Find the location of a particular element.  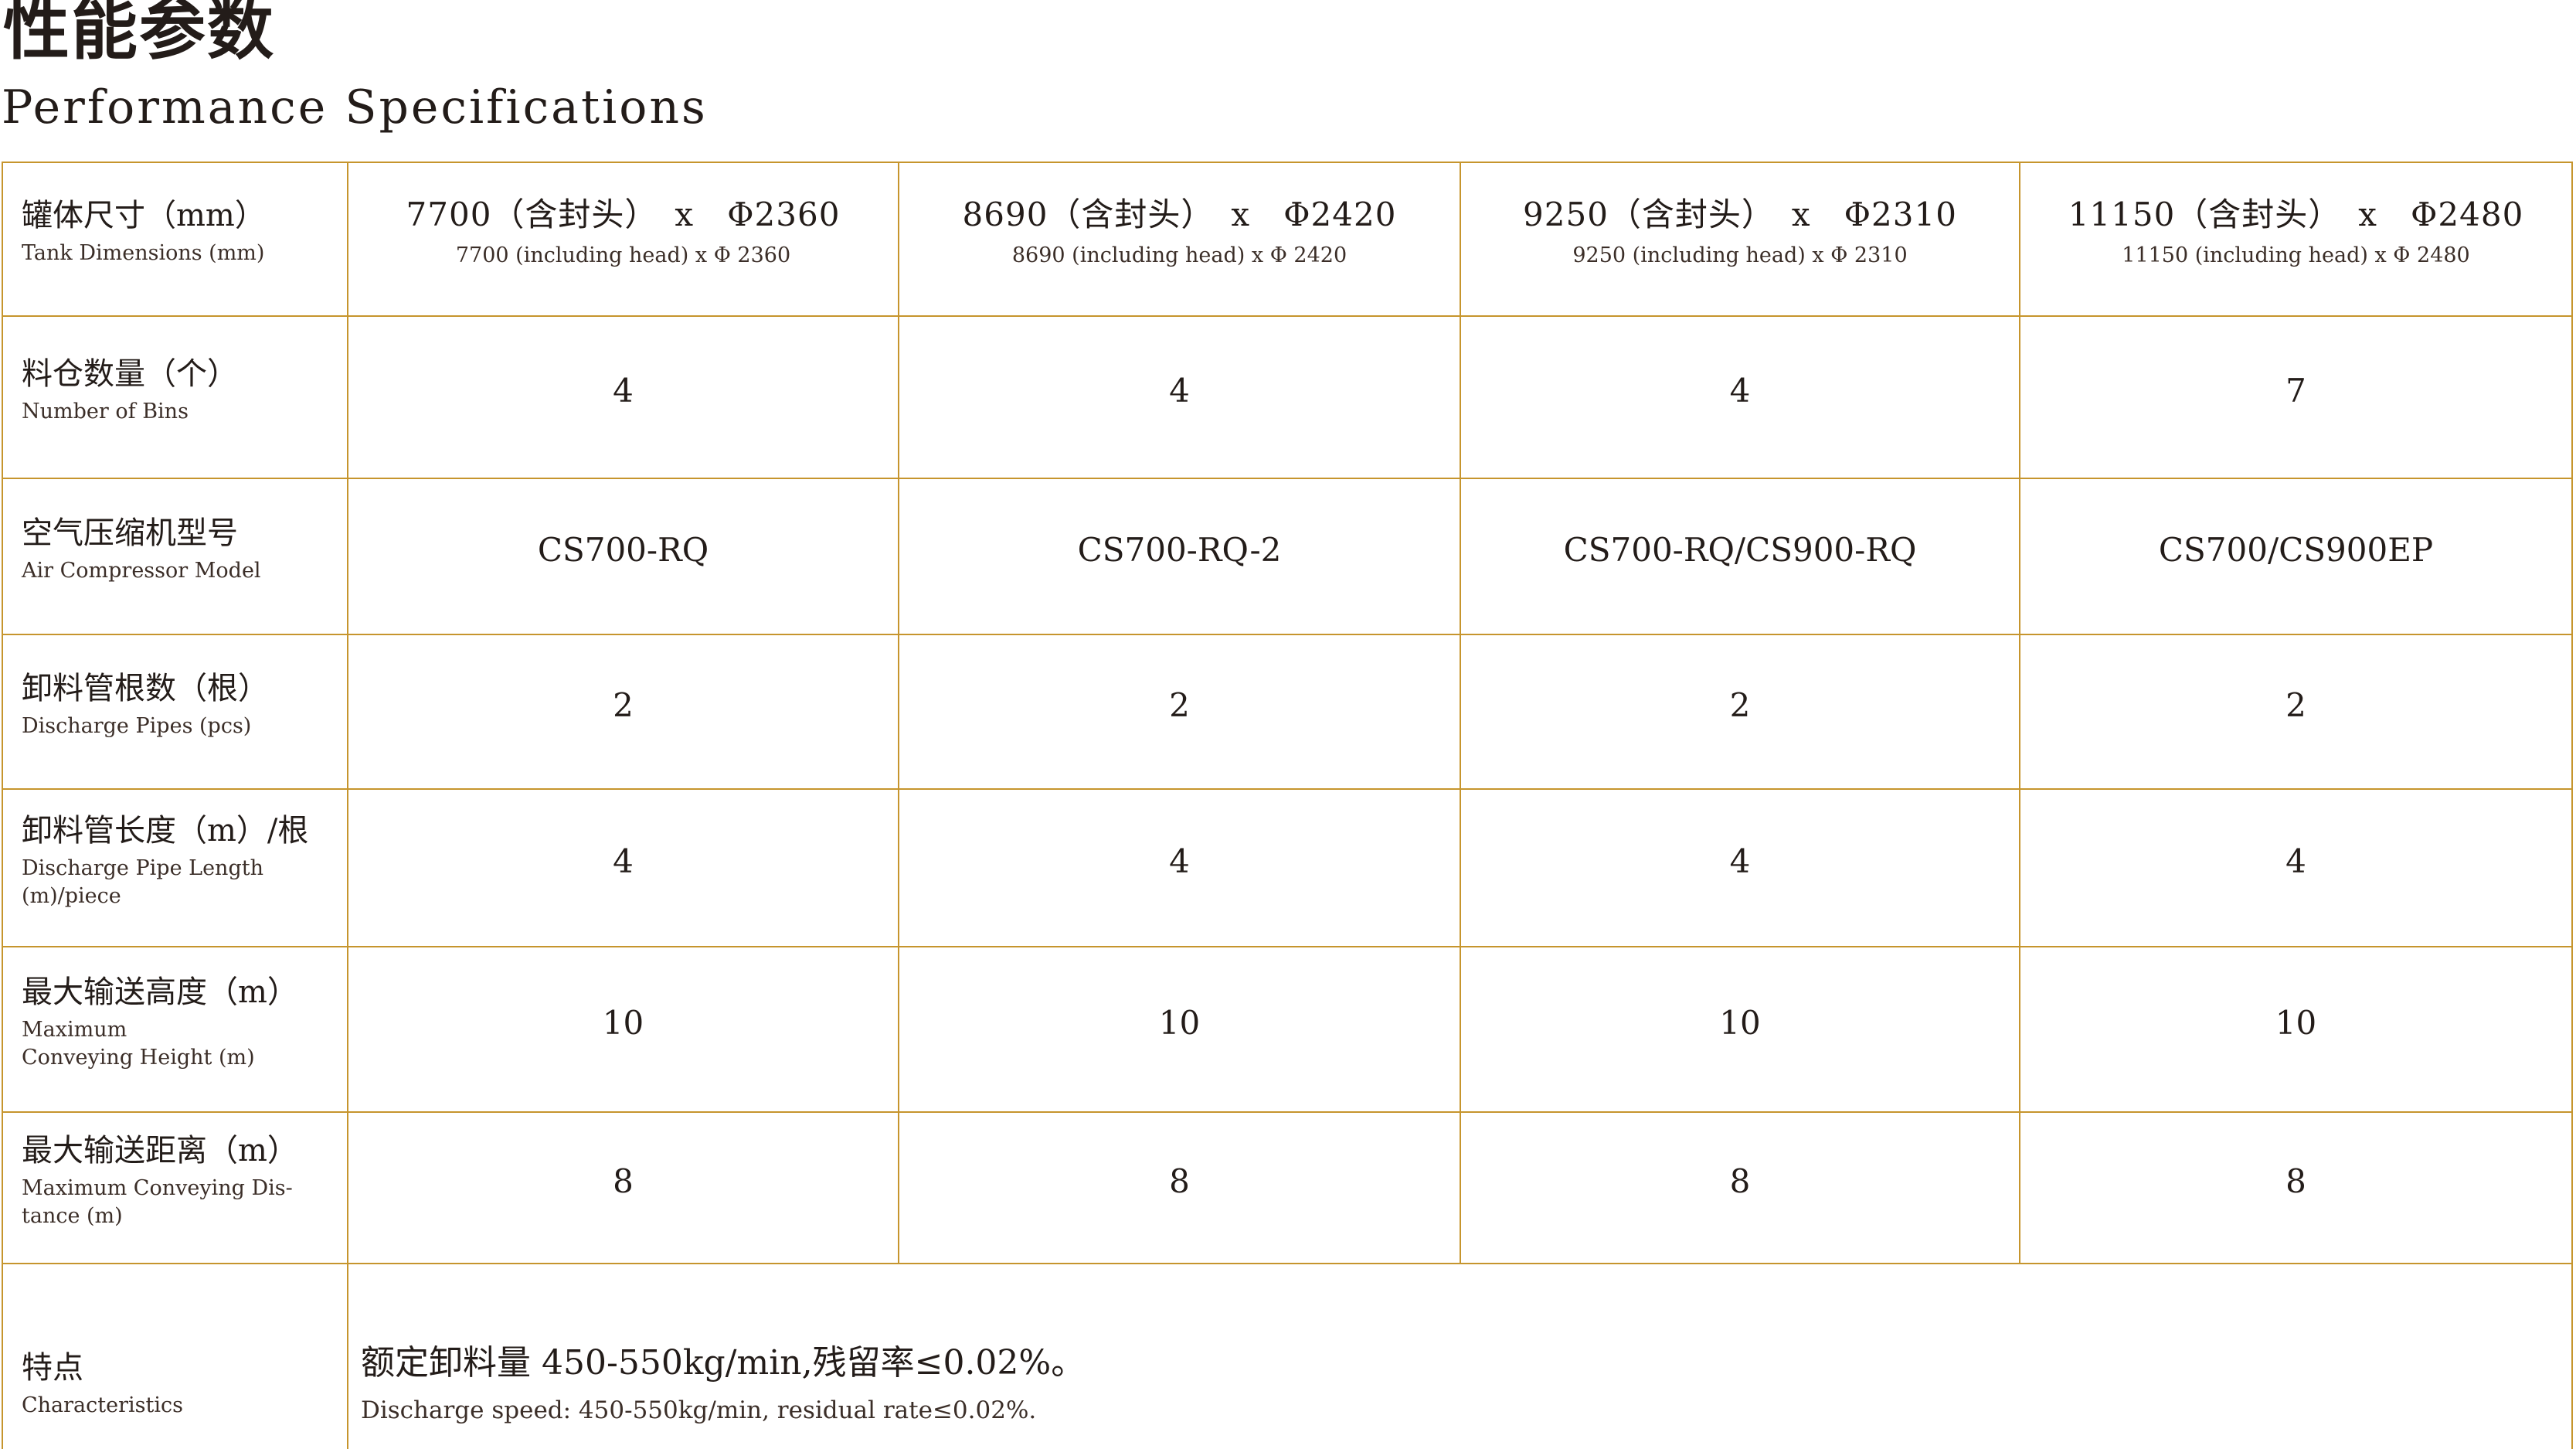

value-cell-bins-2: 4 is located at coordinates (1179, 397).